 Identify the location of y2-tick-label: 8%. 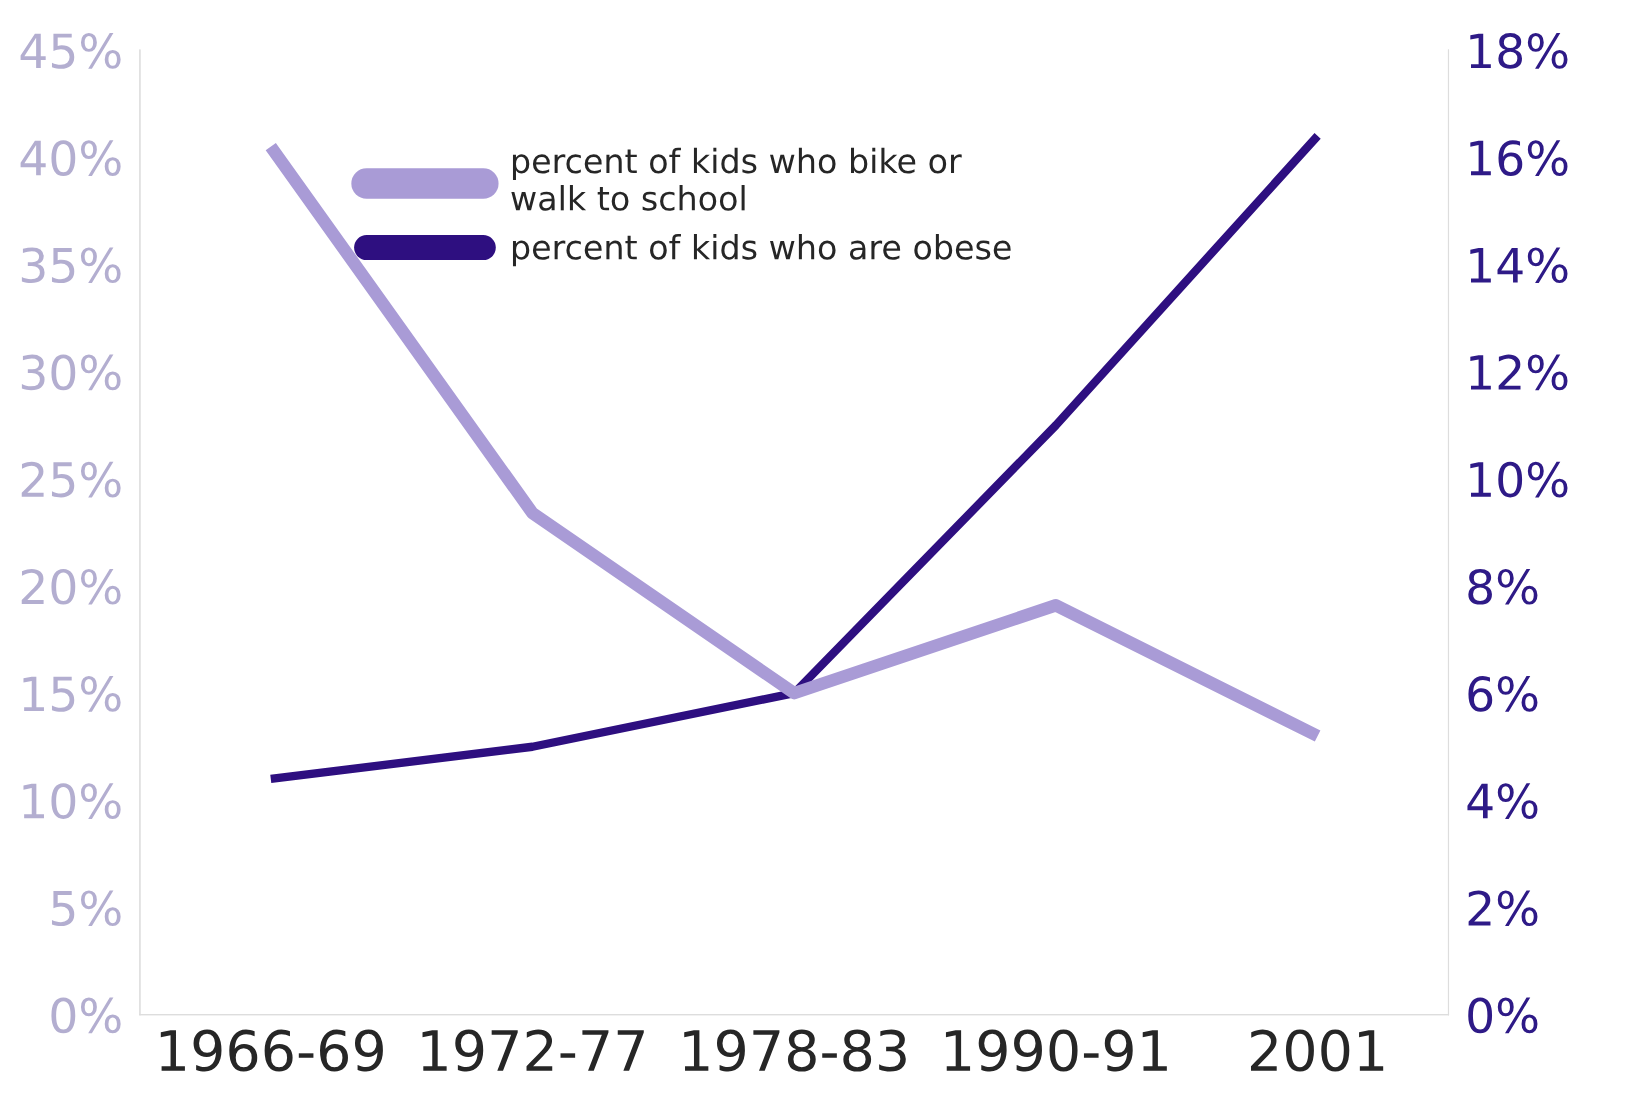
(1503, 586).